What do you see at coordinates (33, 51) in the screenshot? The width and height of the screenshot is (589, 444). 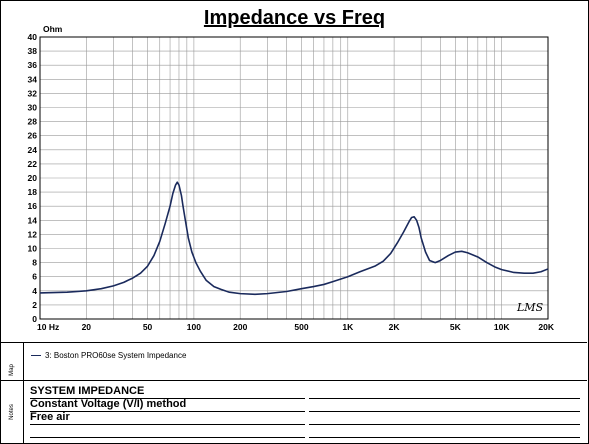 I see `y-tick-label: 38` at bounding box center [33, 51].